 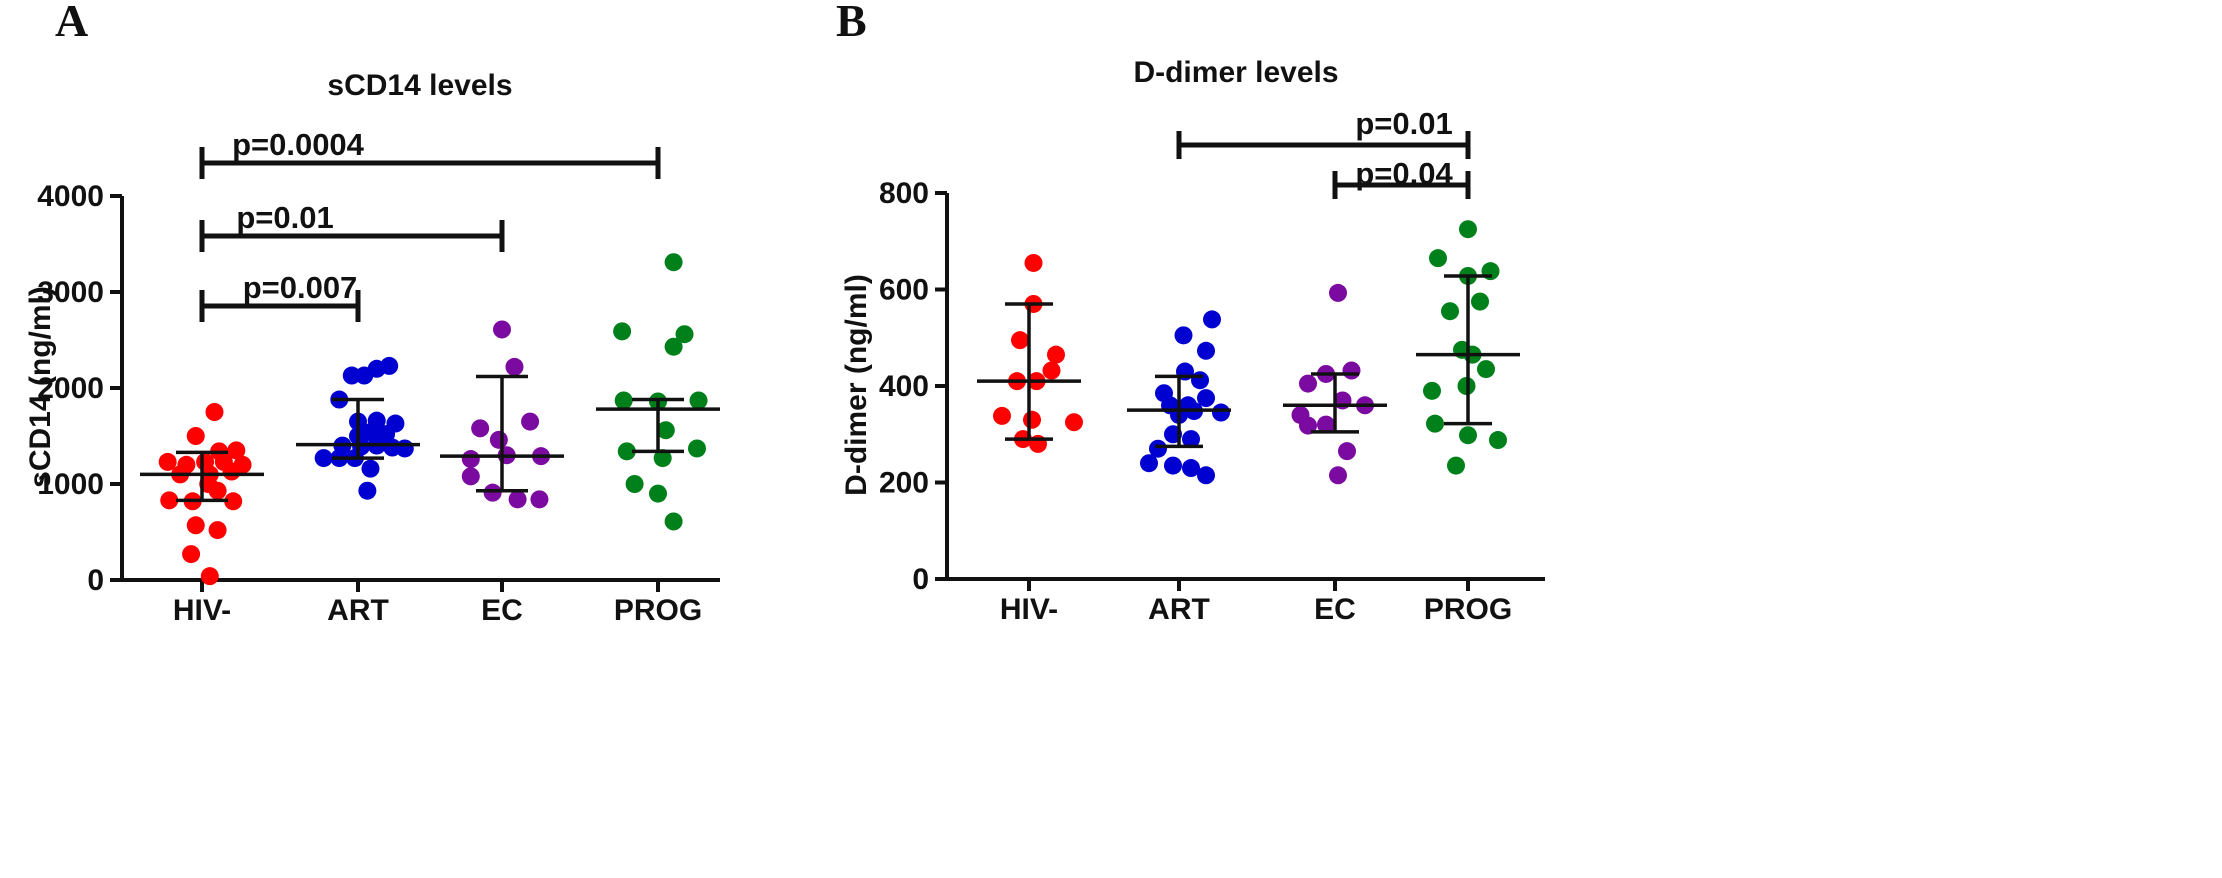 What do you see at coordinates (70, 196) in the screenshot?
I see `panel-a-y-tick-label: 4000` at bounding box center [70, 196].